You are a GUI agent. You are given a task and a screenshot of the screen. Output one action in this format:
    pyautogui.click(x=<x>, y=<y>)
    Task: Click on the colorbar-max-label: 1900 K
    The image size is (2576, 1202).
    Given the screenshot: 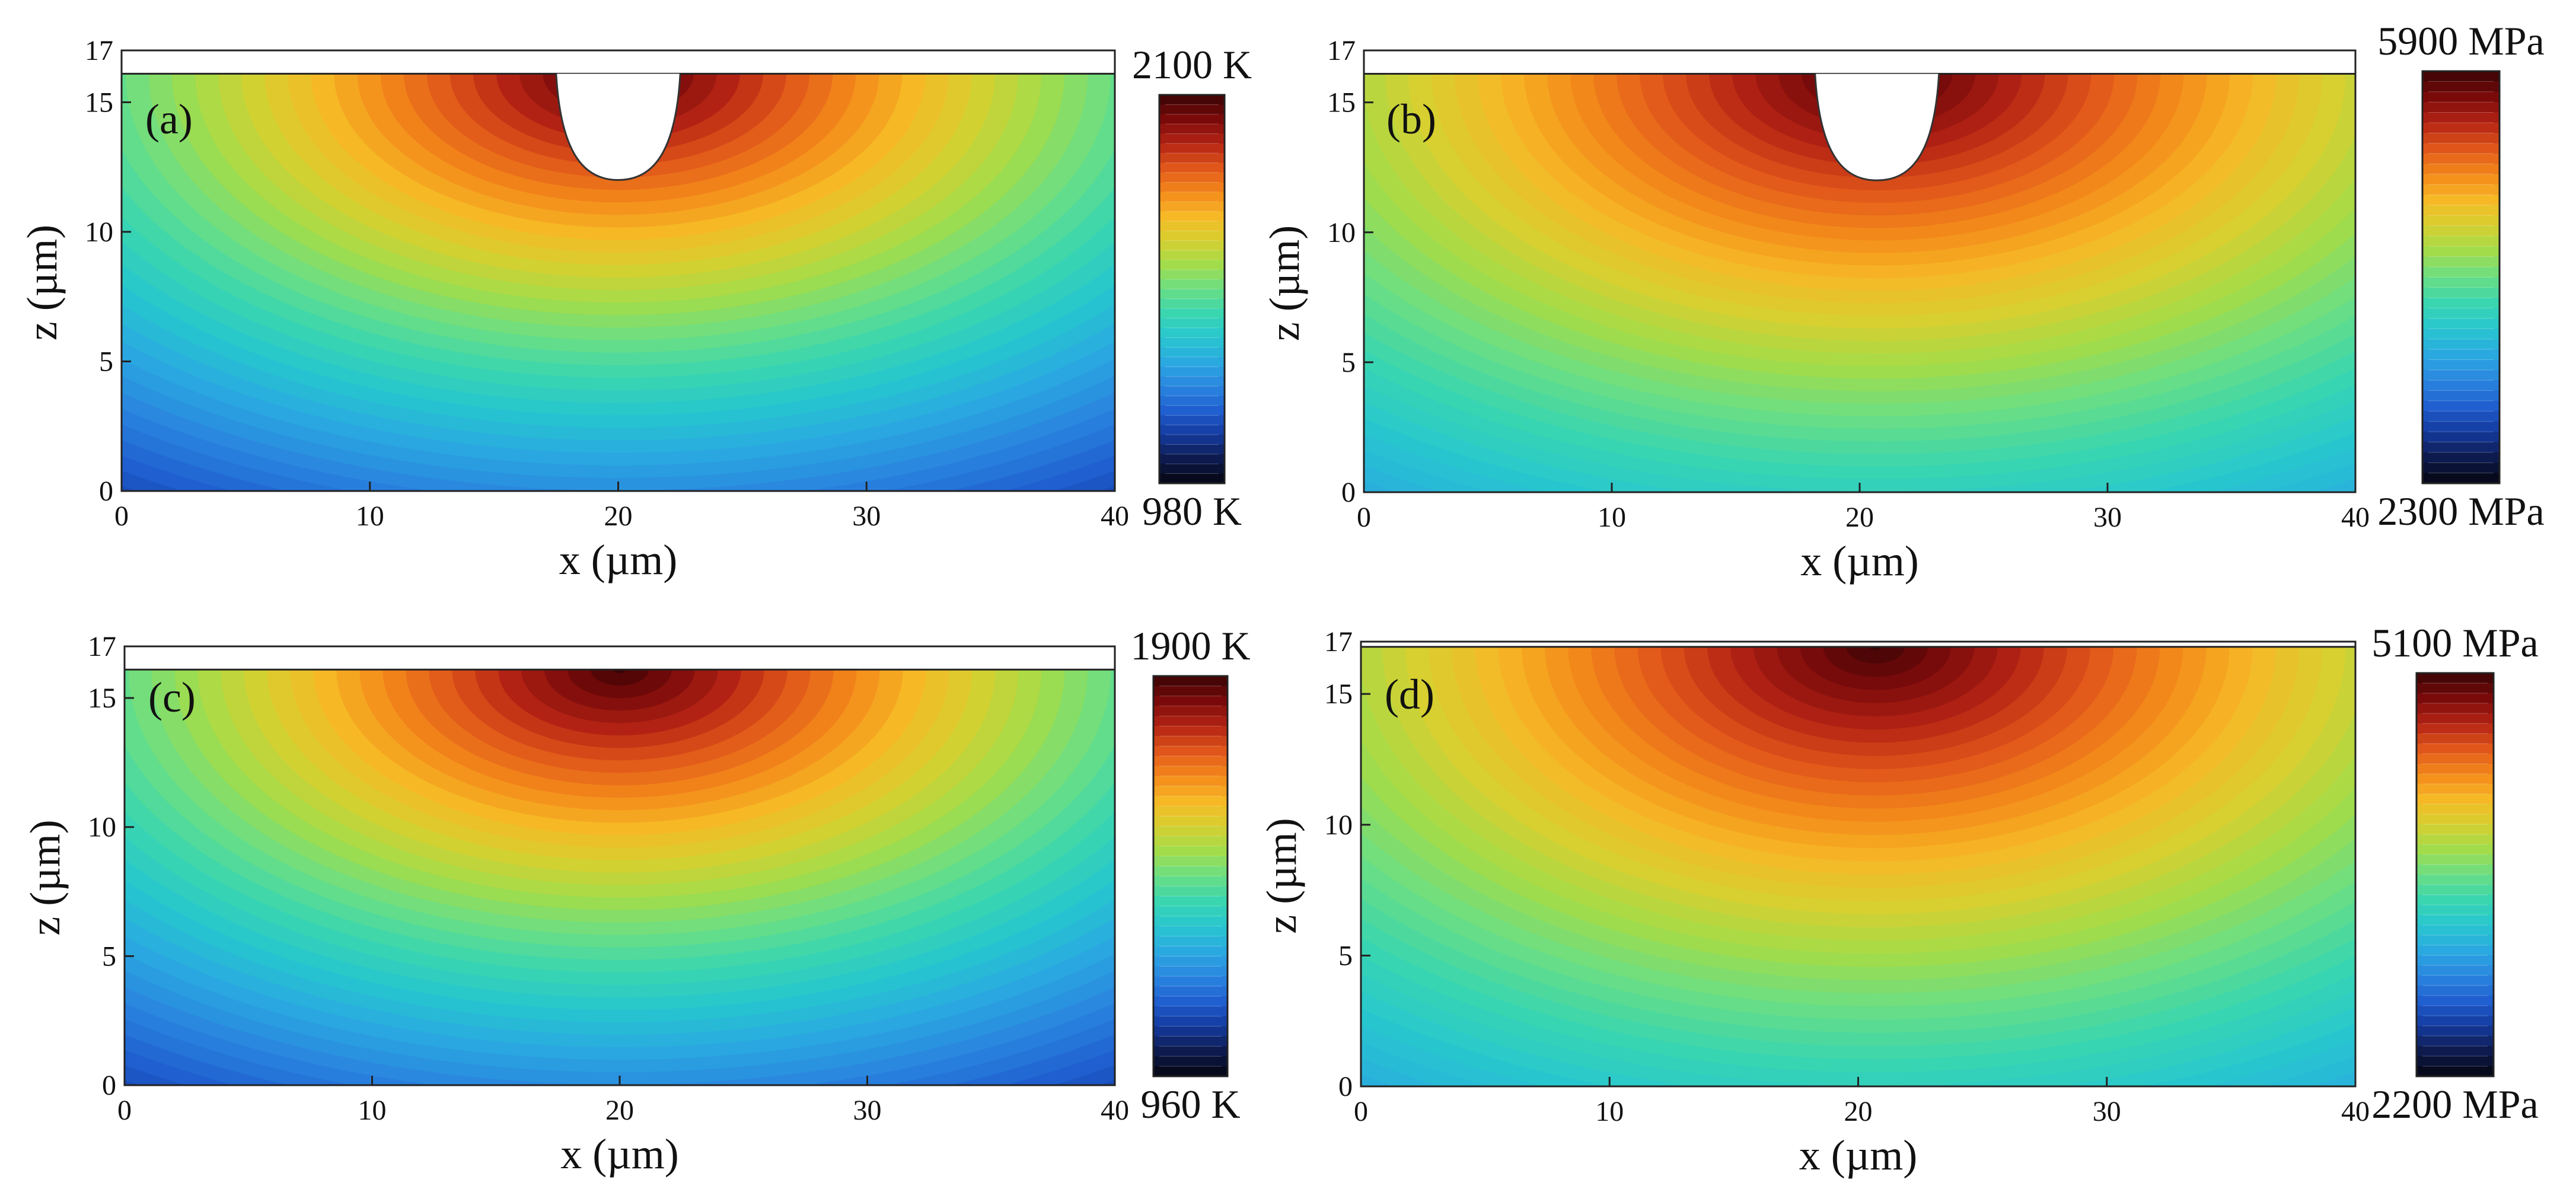 What is the action you would take?
    pyautogui.click(x=1190, y=645)
    